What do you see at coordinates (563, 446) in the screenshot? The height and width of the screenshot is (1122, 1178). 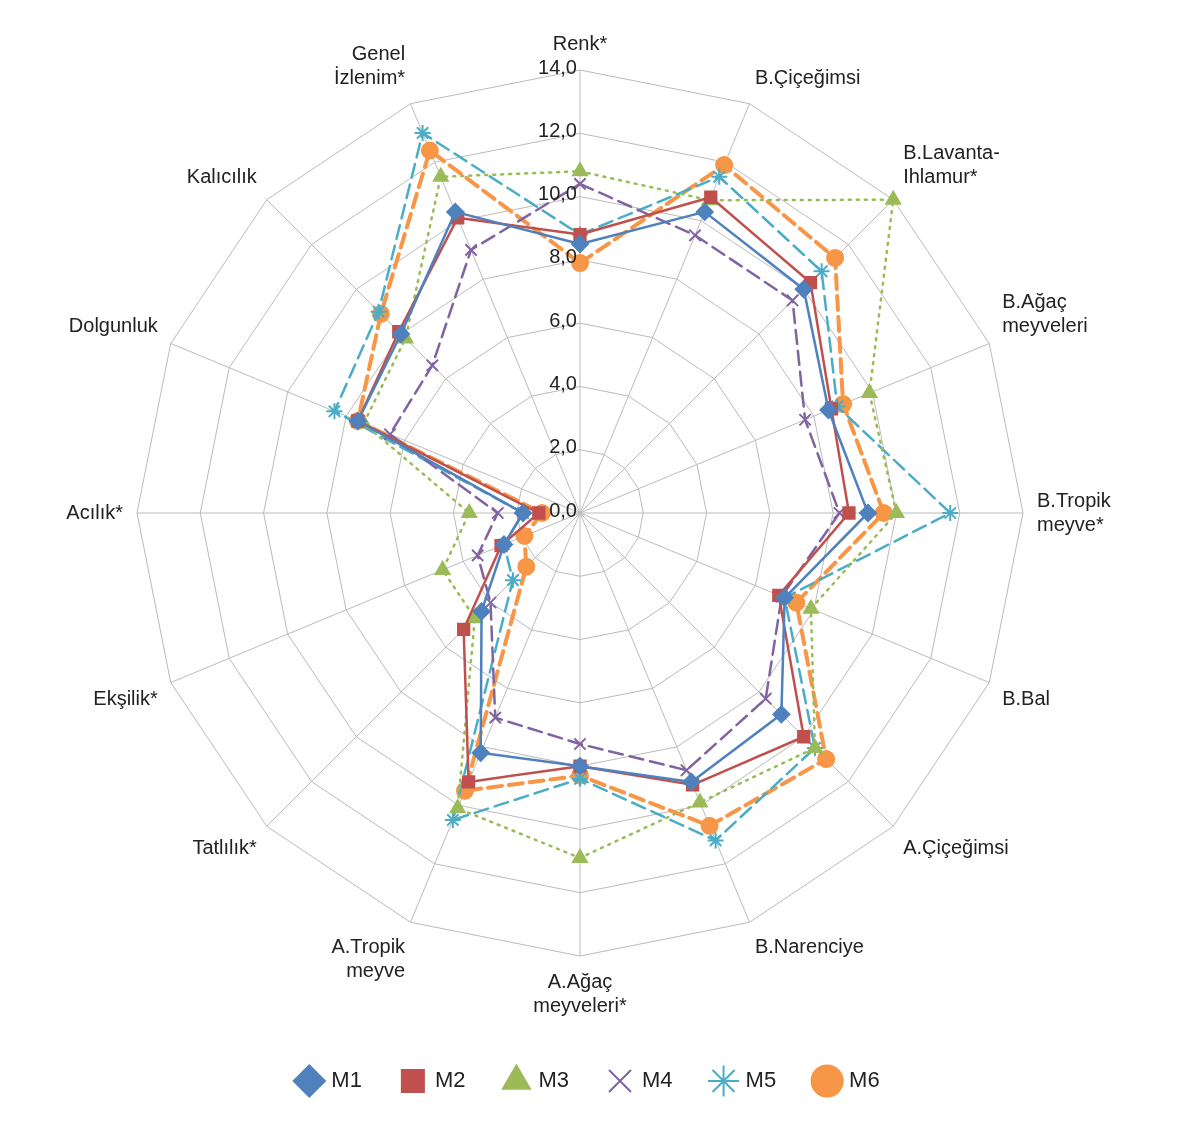 I see `y-tick-label: 2,0` at bounding box center [563, 446].